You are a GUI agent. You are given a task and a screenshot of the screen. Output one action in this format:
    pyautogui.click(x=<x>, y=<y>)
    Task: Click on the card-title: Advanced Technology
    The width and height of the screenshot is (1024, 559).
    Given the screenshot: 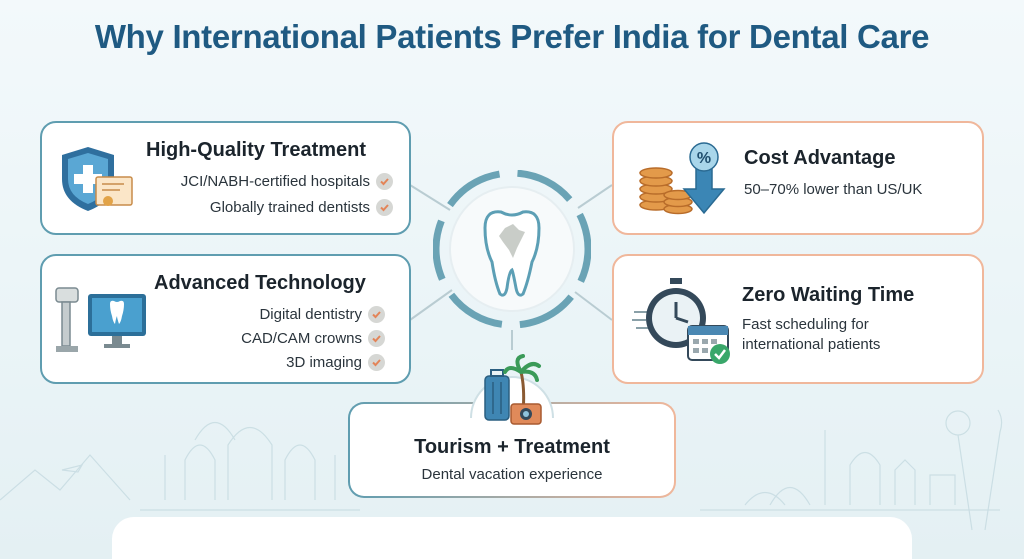 What is the action you would take?
    pyautogui.click(x=260, y=283)
    